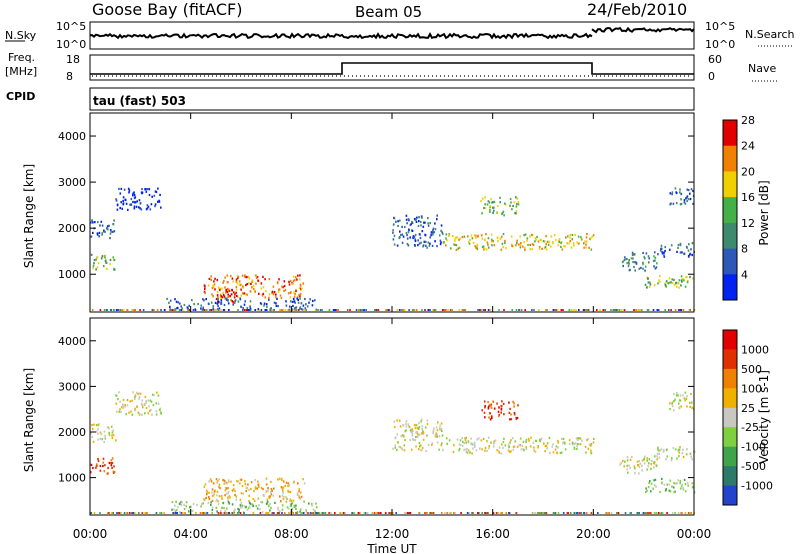 The width and height of the screenshot is (800, 554). I want to click on nsearch-tick-top: 10^5, so click(720, 26).